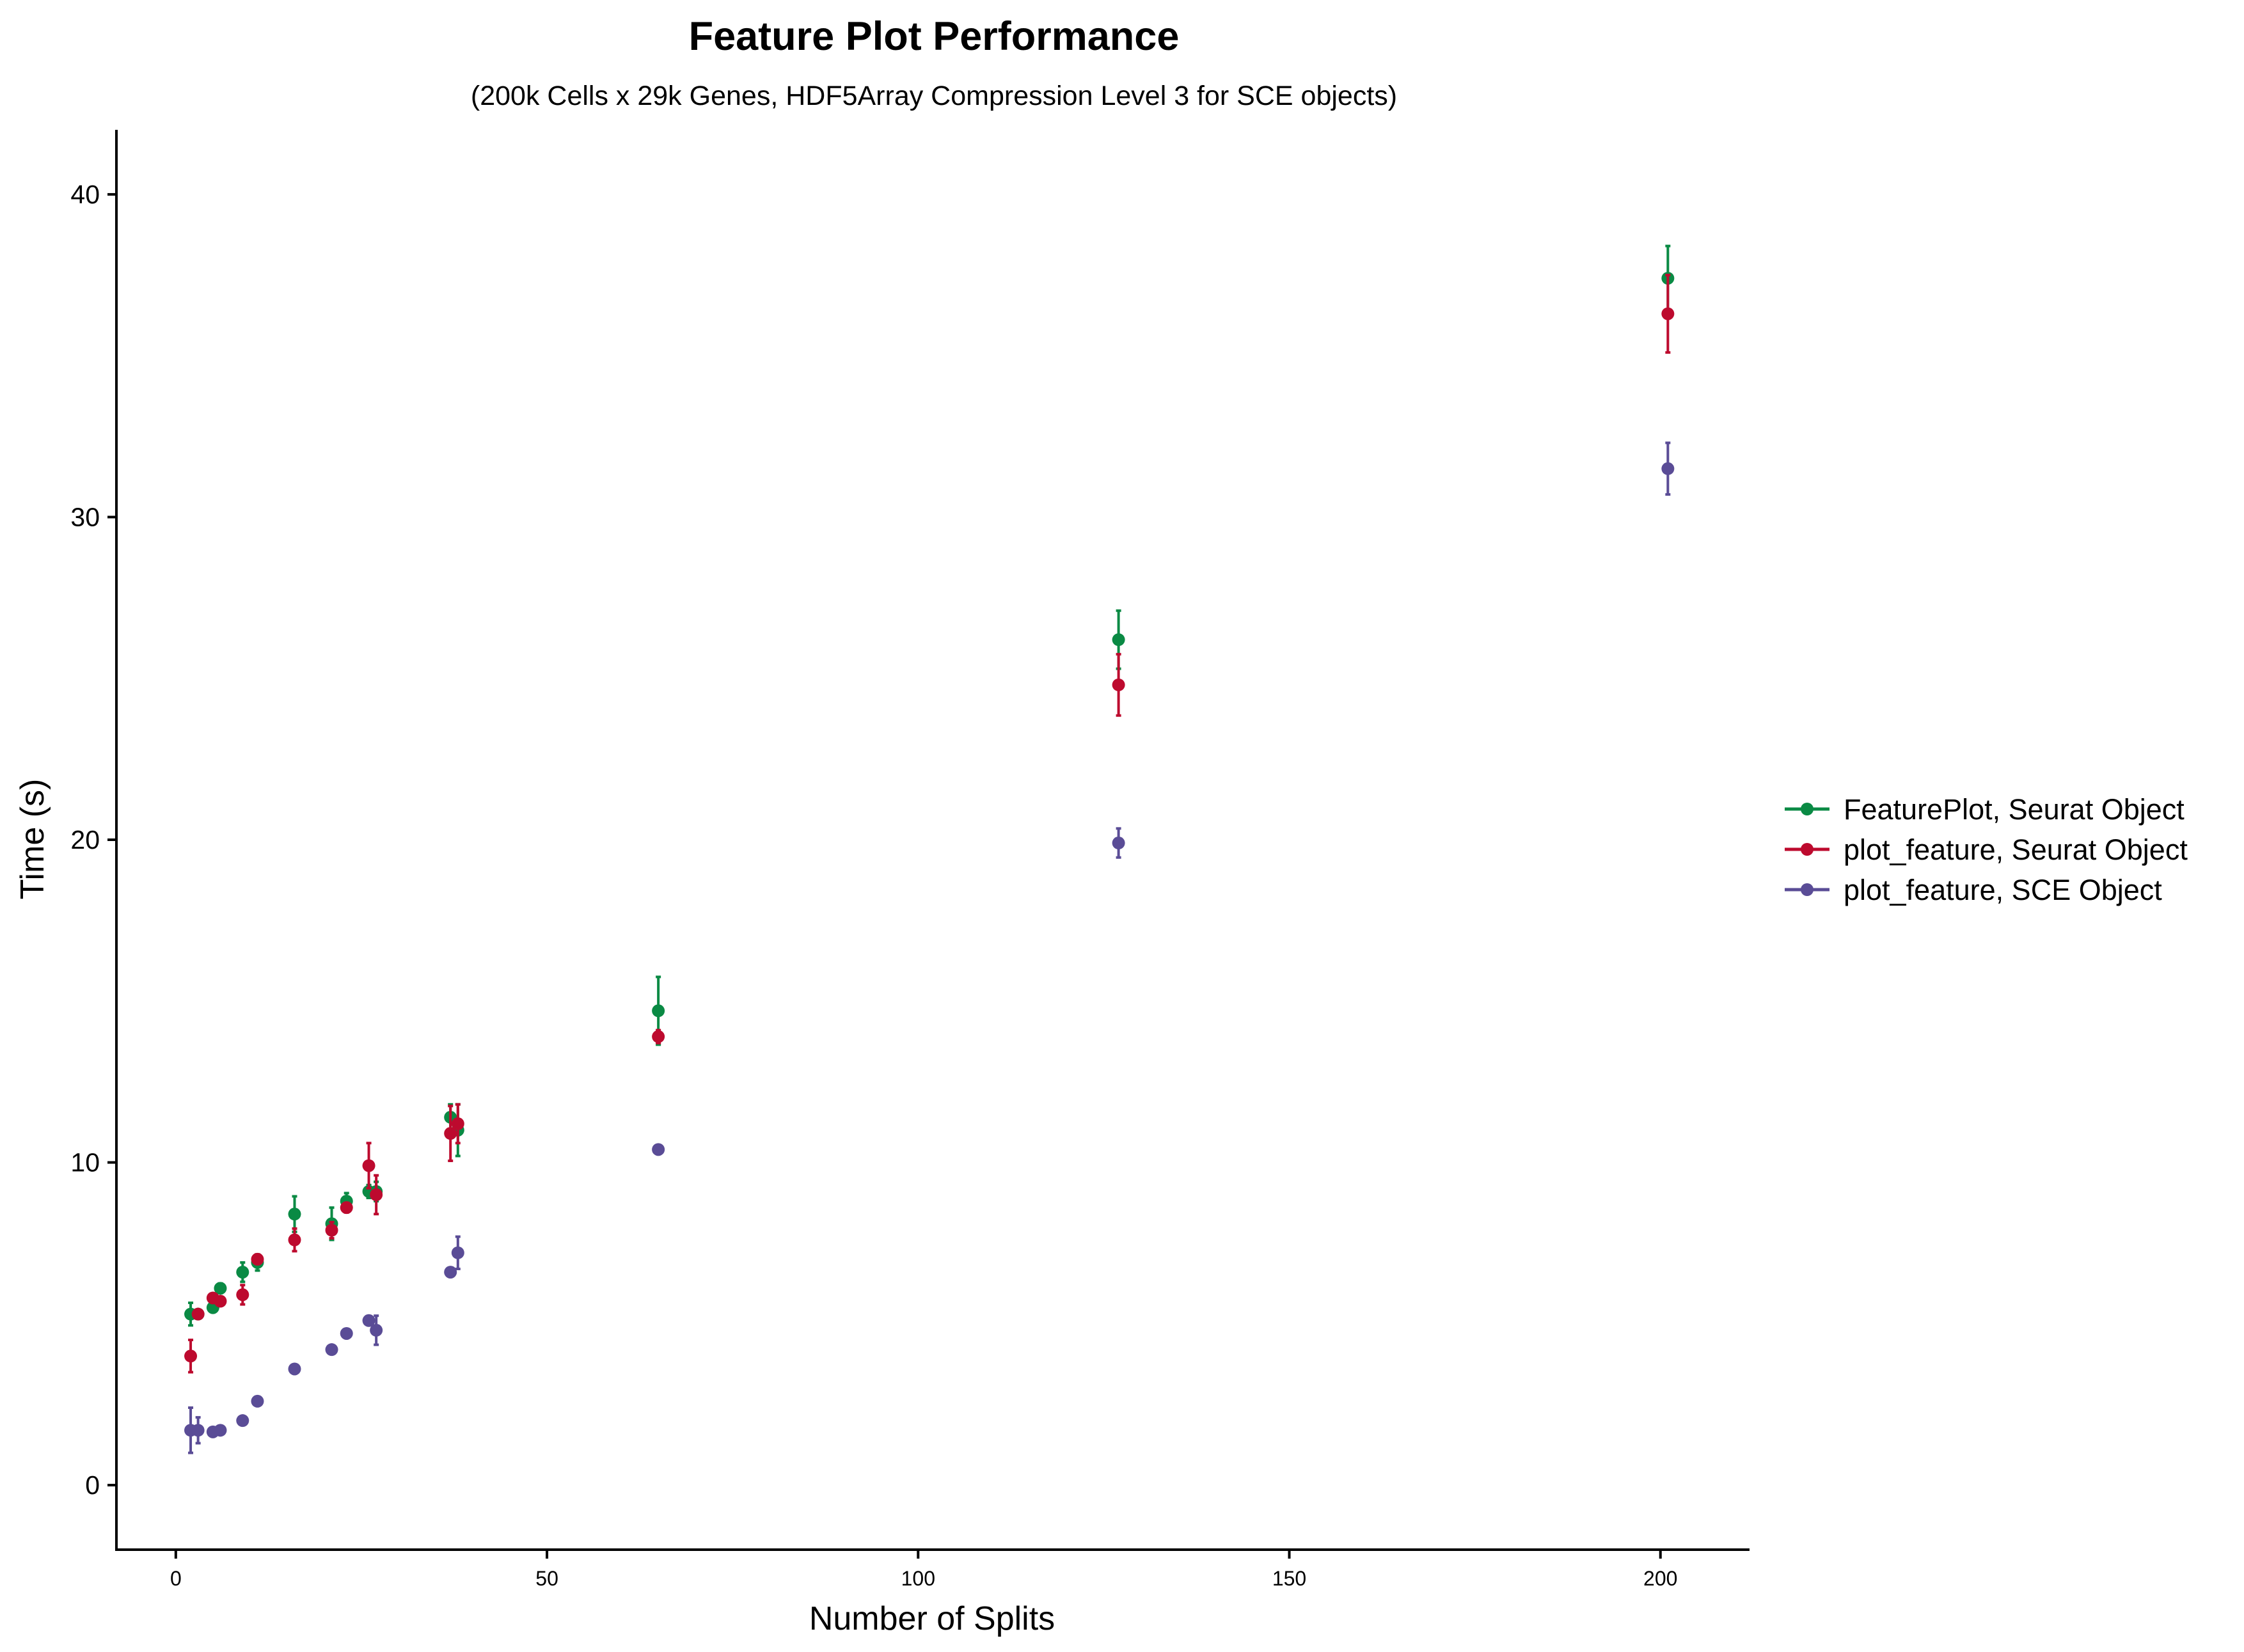 The width and height of the screenshot is (2244, 1652). Describe the element at coordinates (2014, 809) in the screenshot. I see `legend-label: FeaturePlot, Seurat Object` at that location.